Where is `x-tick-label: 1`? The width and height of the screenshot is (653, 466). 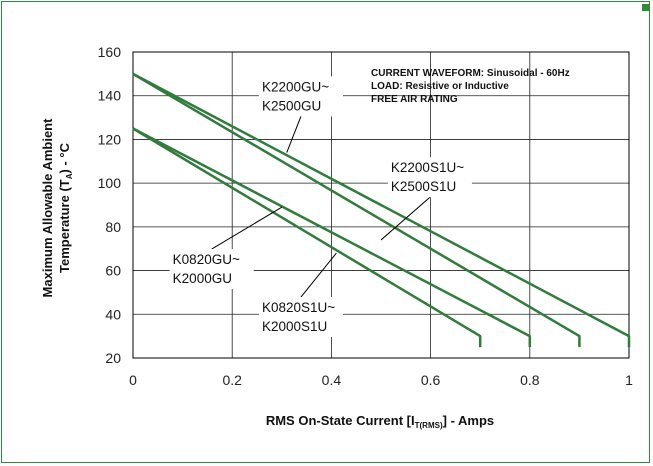 x-tick-label: 1 is located at coordinates (629, 380).